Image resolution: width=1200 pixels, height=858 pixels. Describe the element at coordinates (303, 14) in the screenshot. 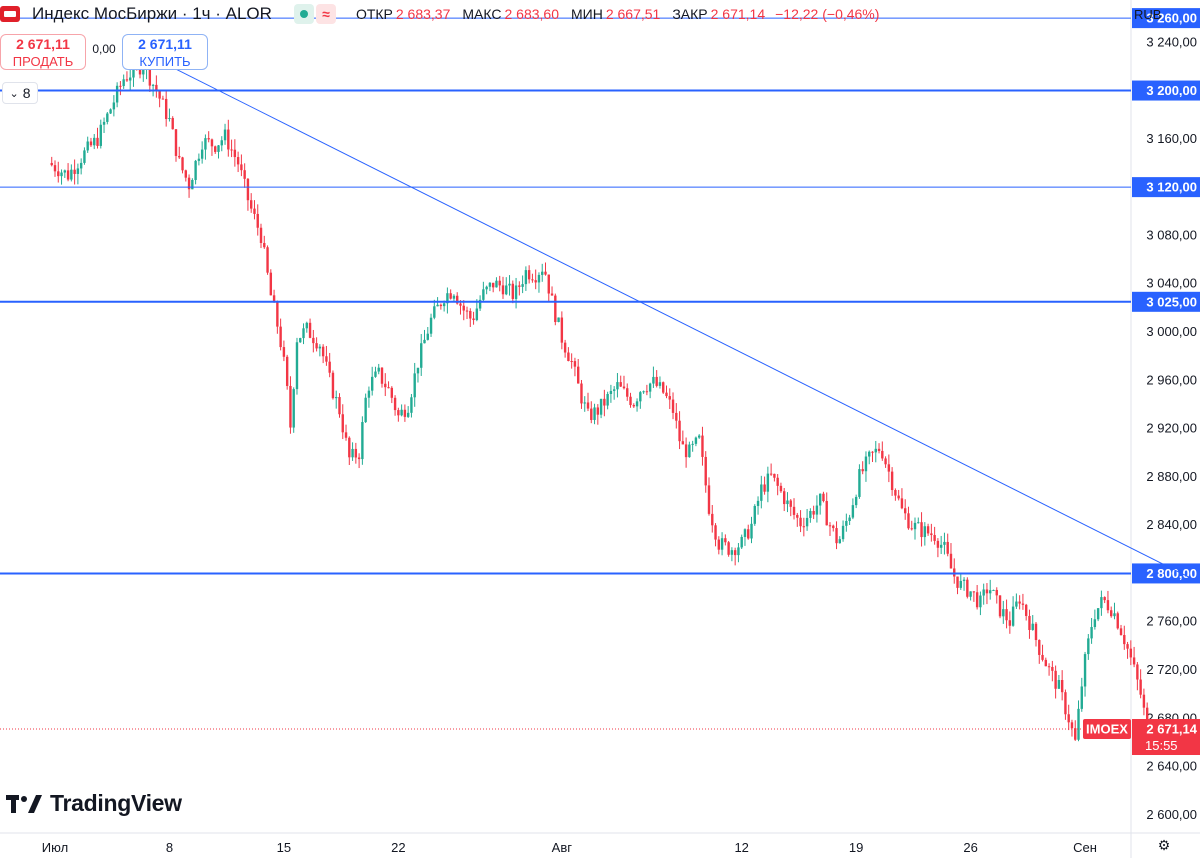

I see `market-open-icon` at that location.